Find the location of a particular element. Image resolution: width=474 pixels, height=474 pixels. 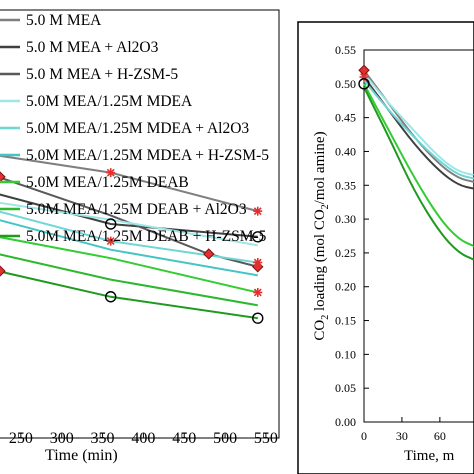

left-x-tick-label: 400 is located at coordinates (143, 438).